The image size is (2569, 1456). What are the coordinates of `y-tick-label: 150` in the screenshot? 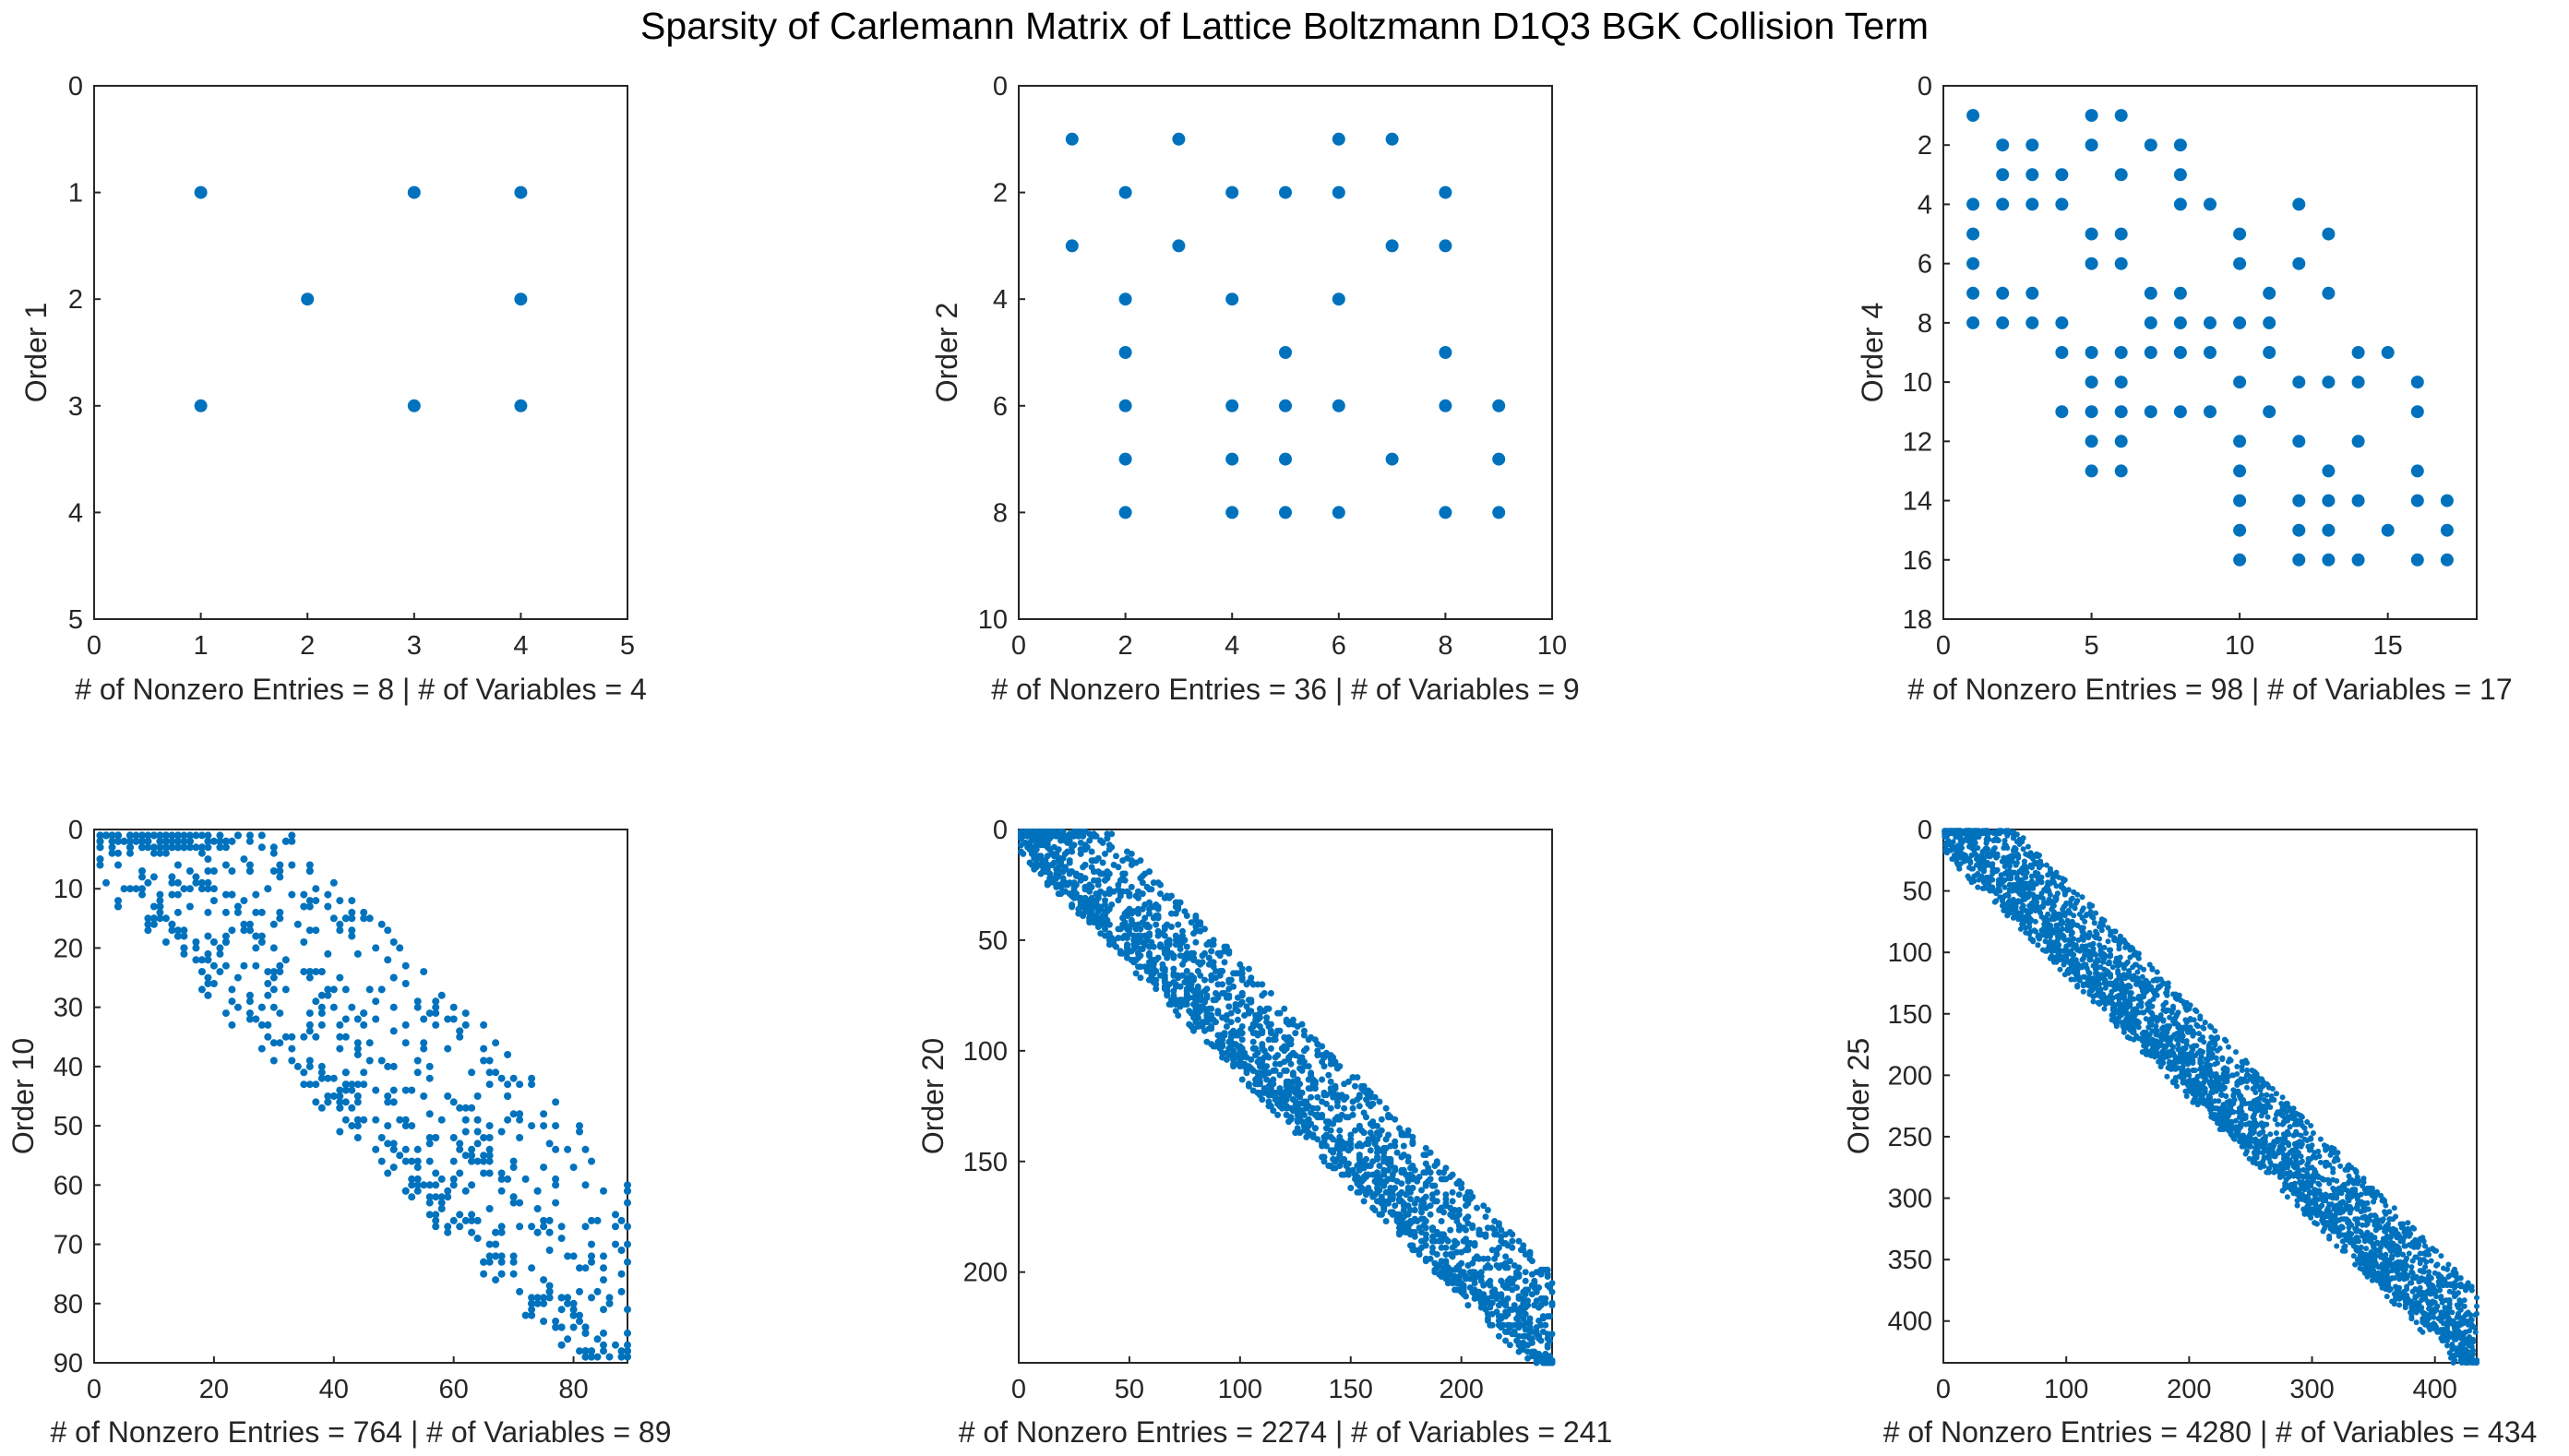 It's located at (985, 1162).